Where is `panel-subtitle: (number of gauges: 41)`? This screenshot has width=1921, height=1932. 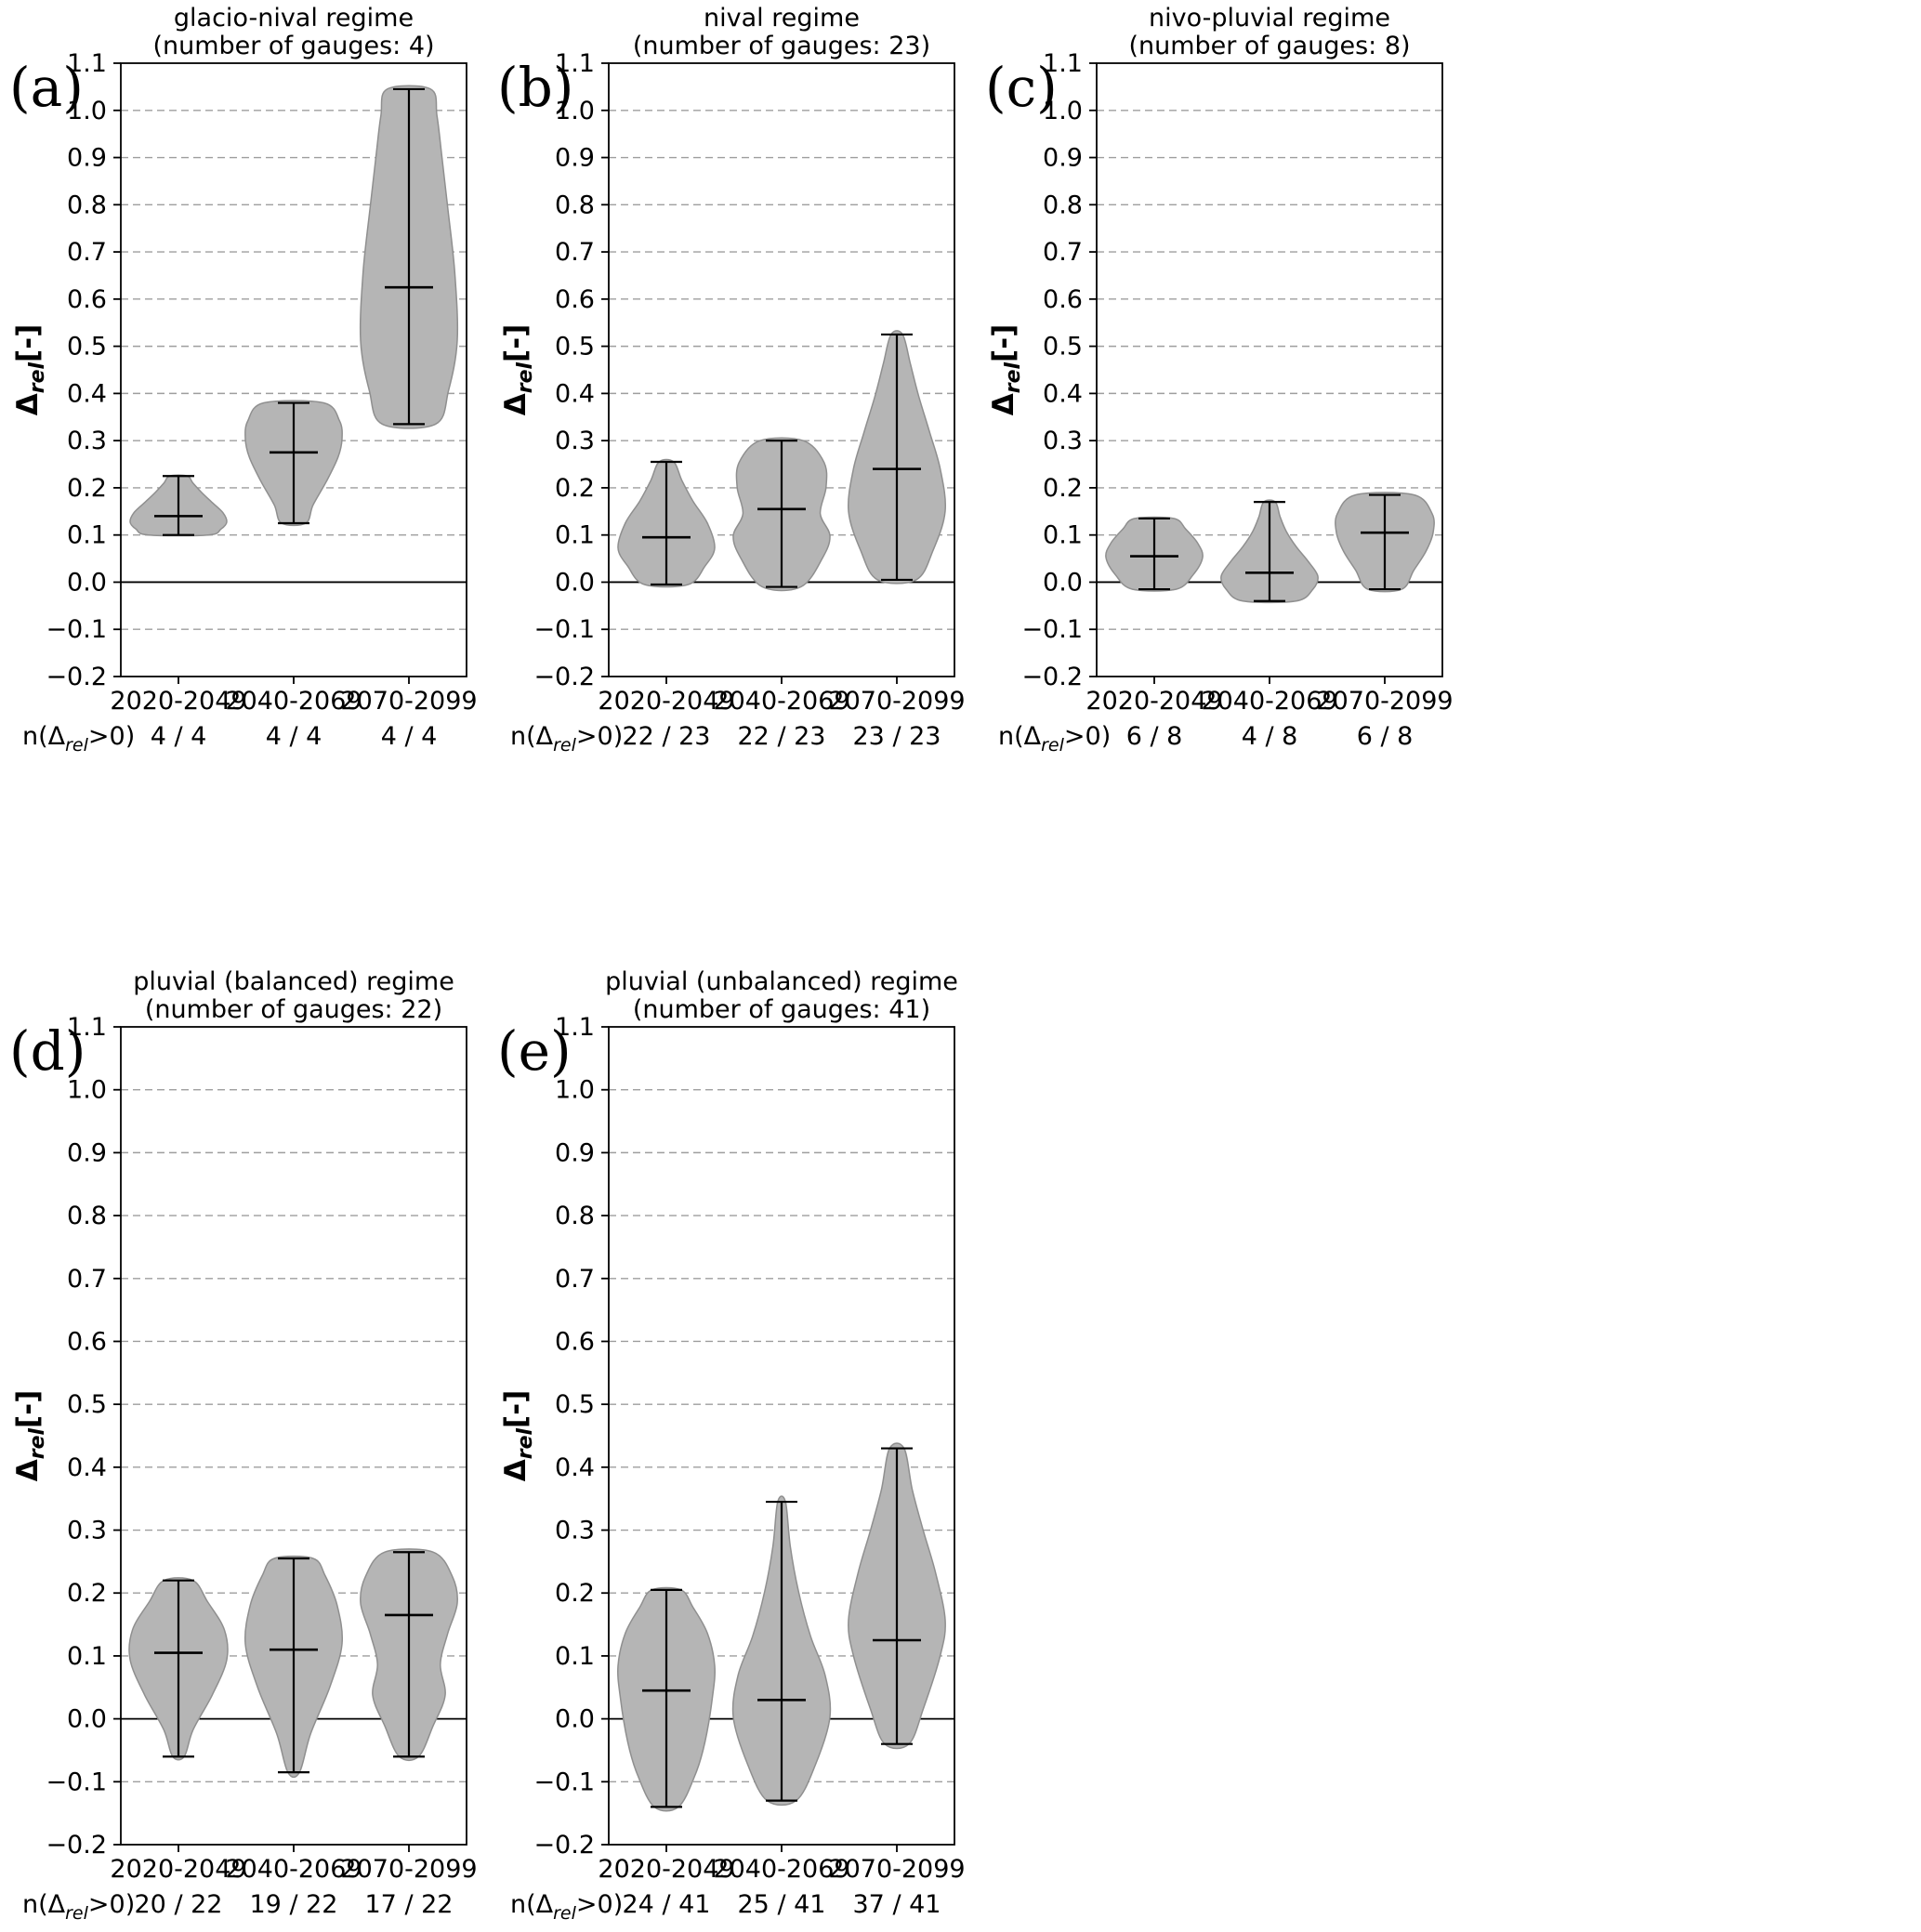 panel-subtitle: (number of gauges: 41) is located at coordinates (781, 1009).